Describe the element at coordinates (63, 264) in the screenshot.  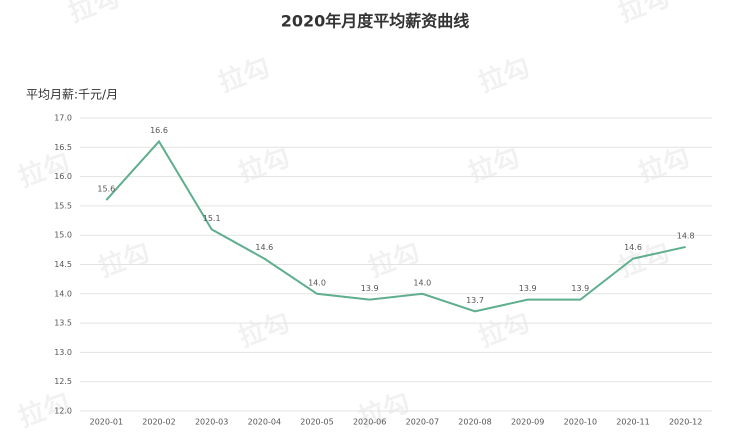
I see `y-tick-label: 14.5` at that location.